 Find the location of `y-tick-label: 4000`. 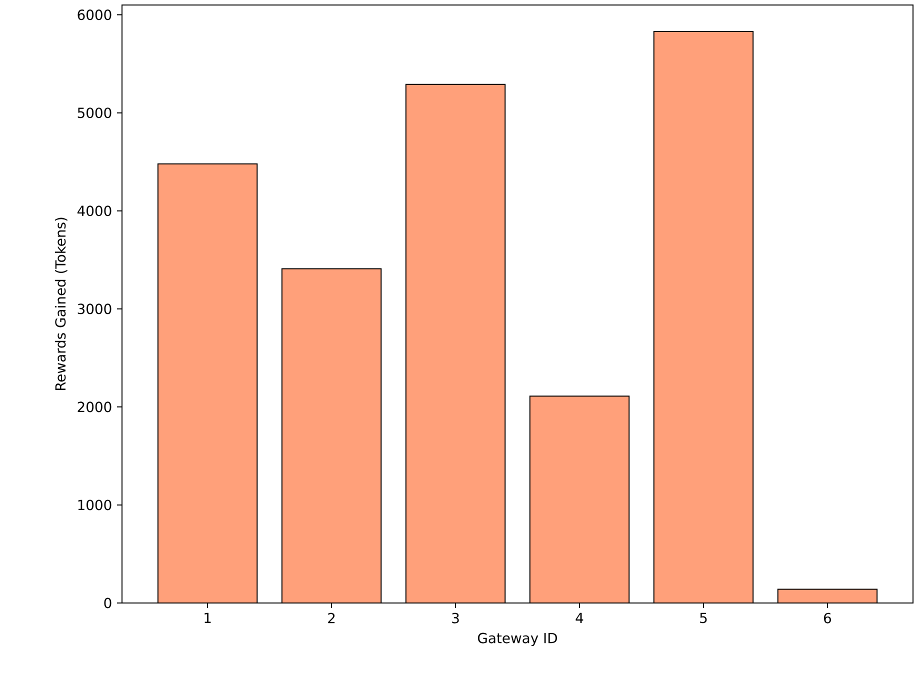

y-tick-label: 4000 is located at coordinates (94, 211).